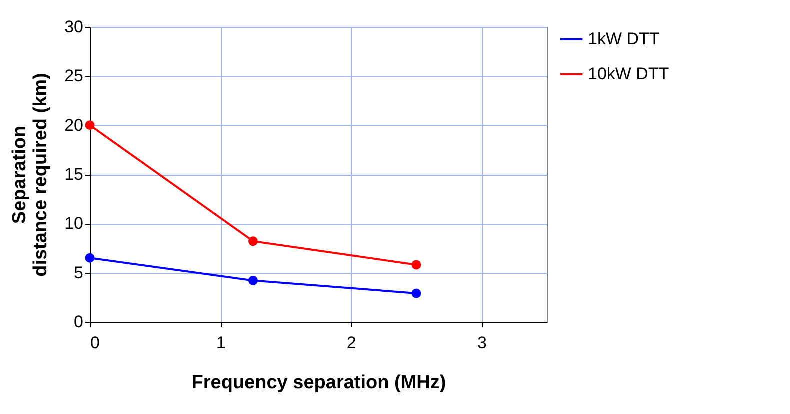 Image resolution: width=790 pixels, height=414 pixels. Describe the element at coordinates (95, 343) in the screenshot. I see `x-tick-label: 0` at that location.